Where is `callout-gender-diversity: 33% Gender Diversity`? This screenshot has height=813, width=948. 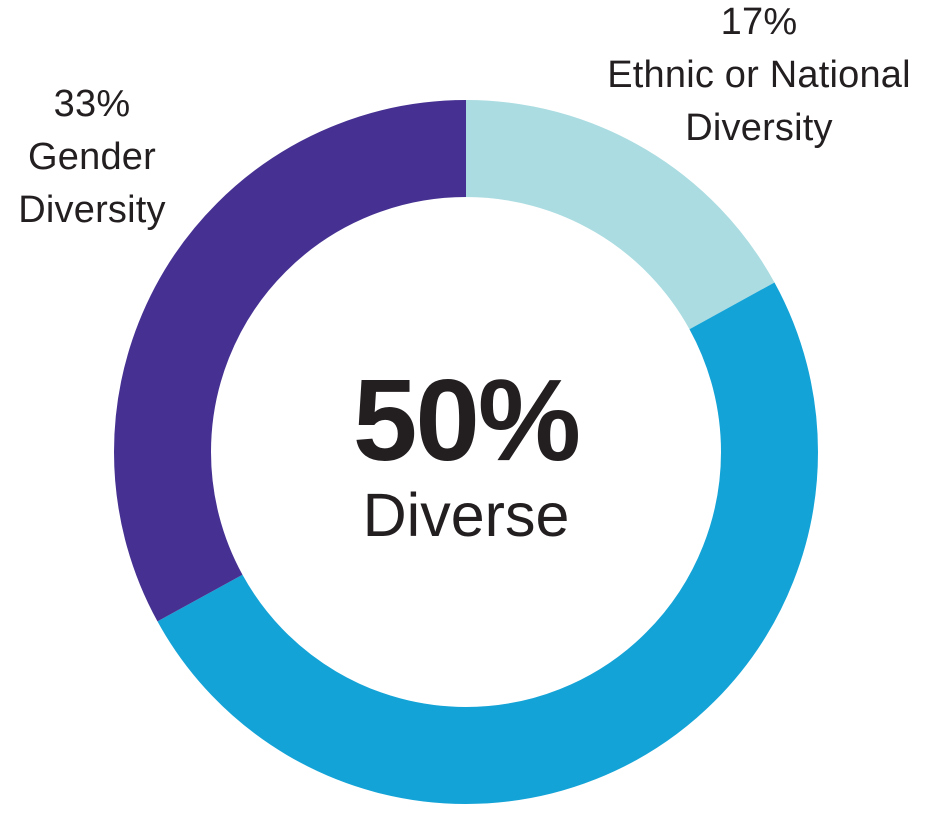
callout-gender-diversity: 33% Gender Diversity is located at coordinates (92, 157).